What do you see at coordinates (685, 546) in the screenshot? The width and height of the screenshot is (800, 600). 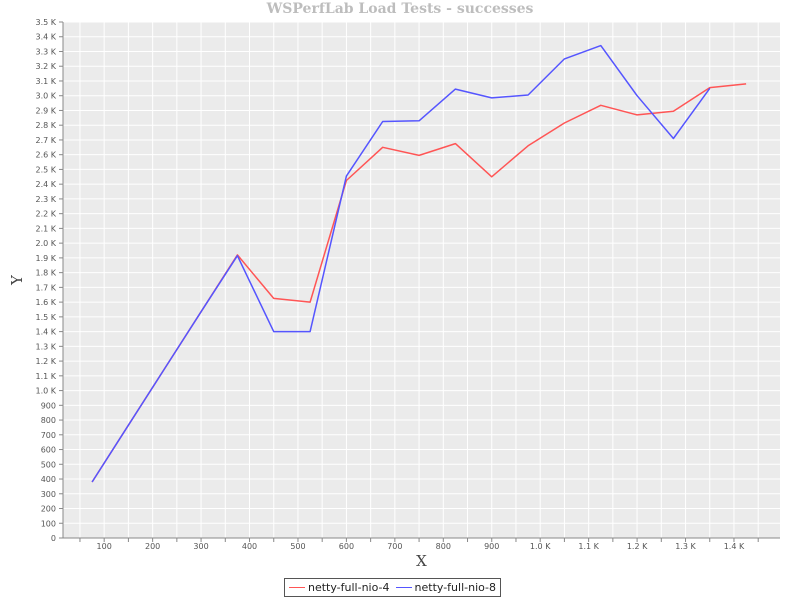 I see `x-tick-label: 1.3 K` at bounding box center [685, 546].